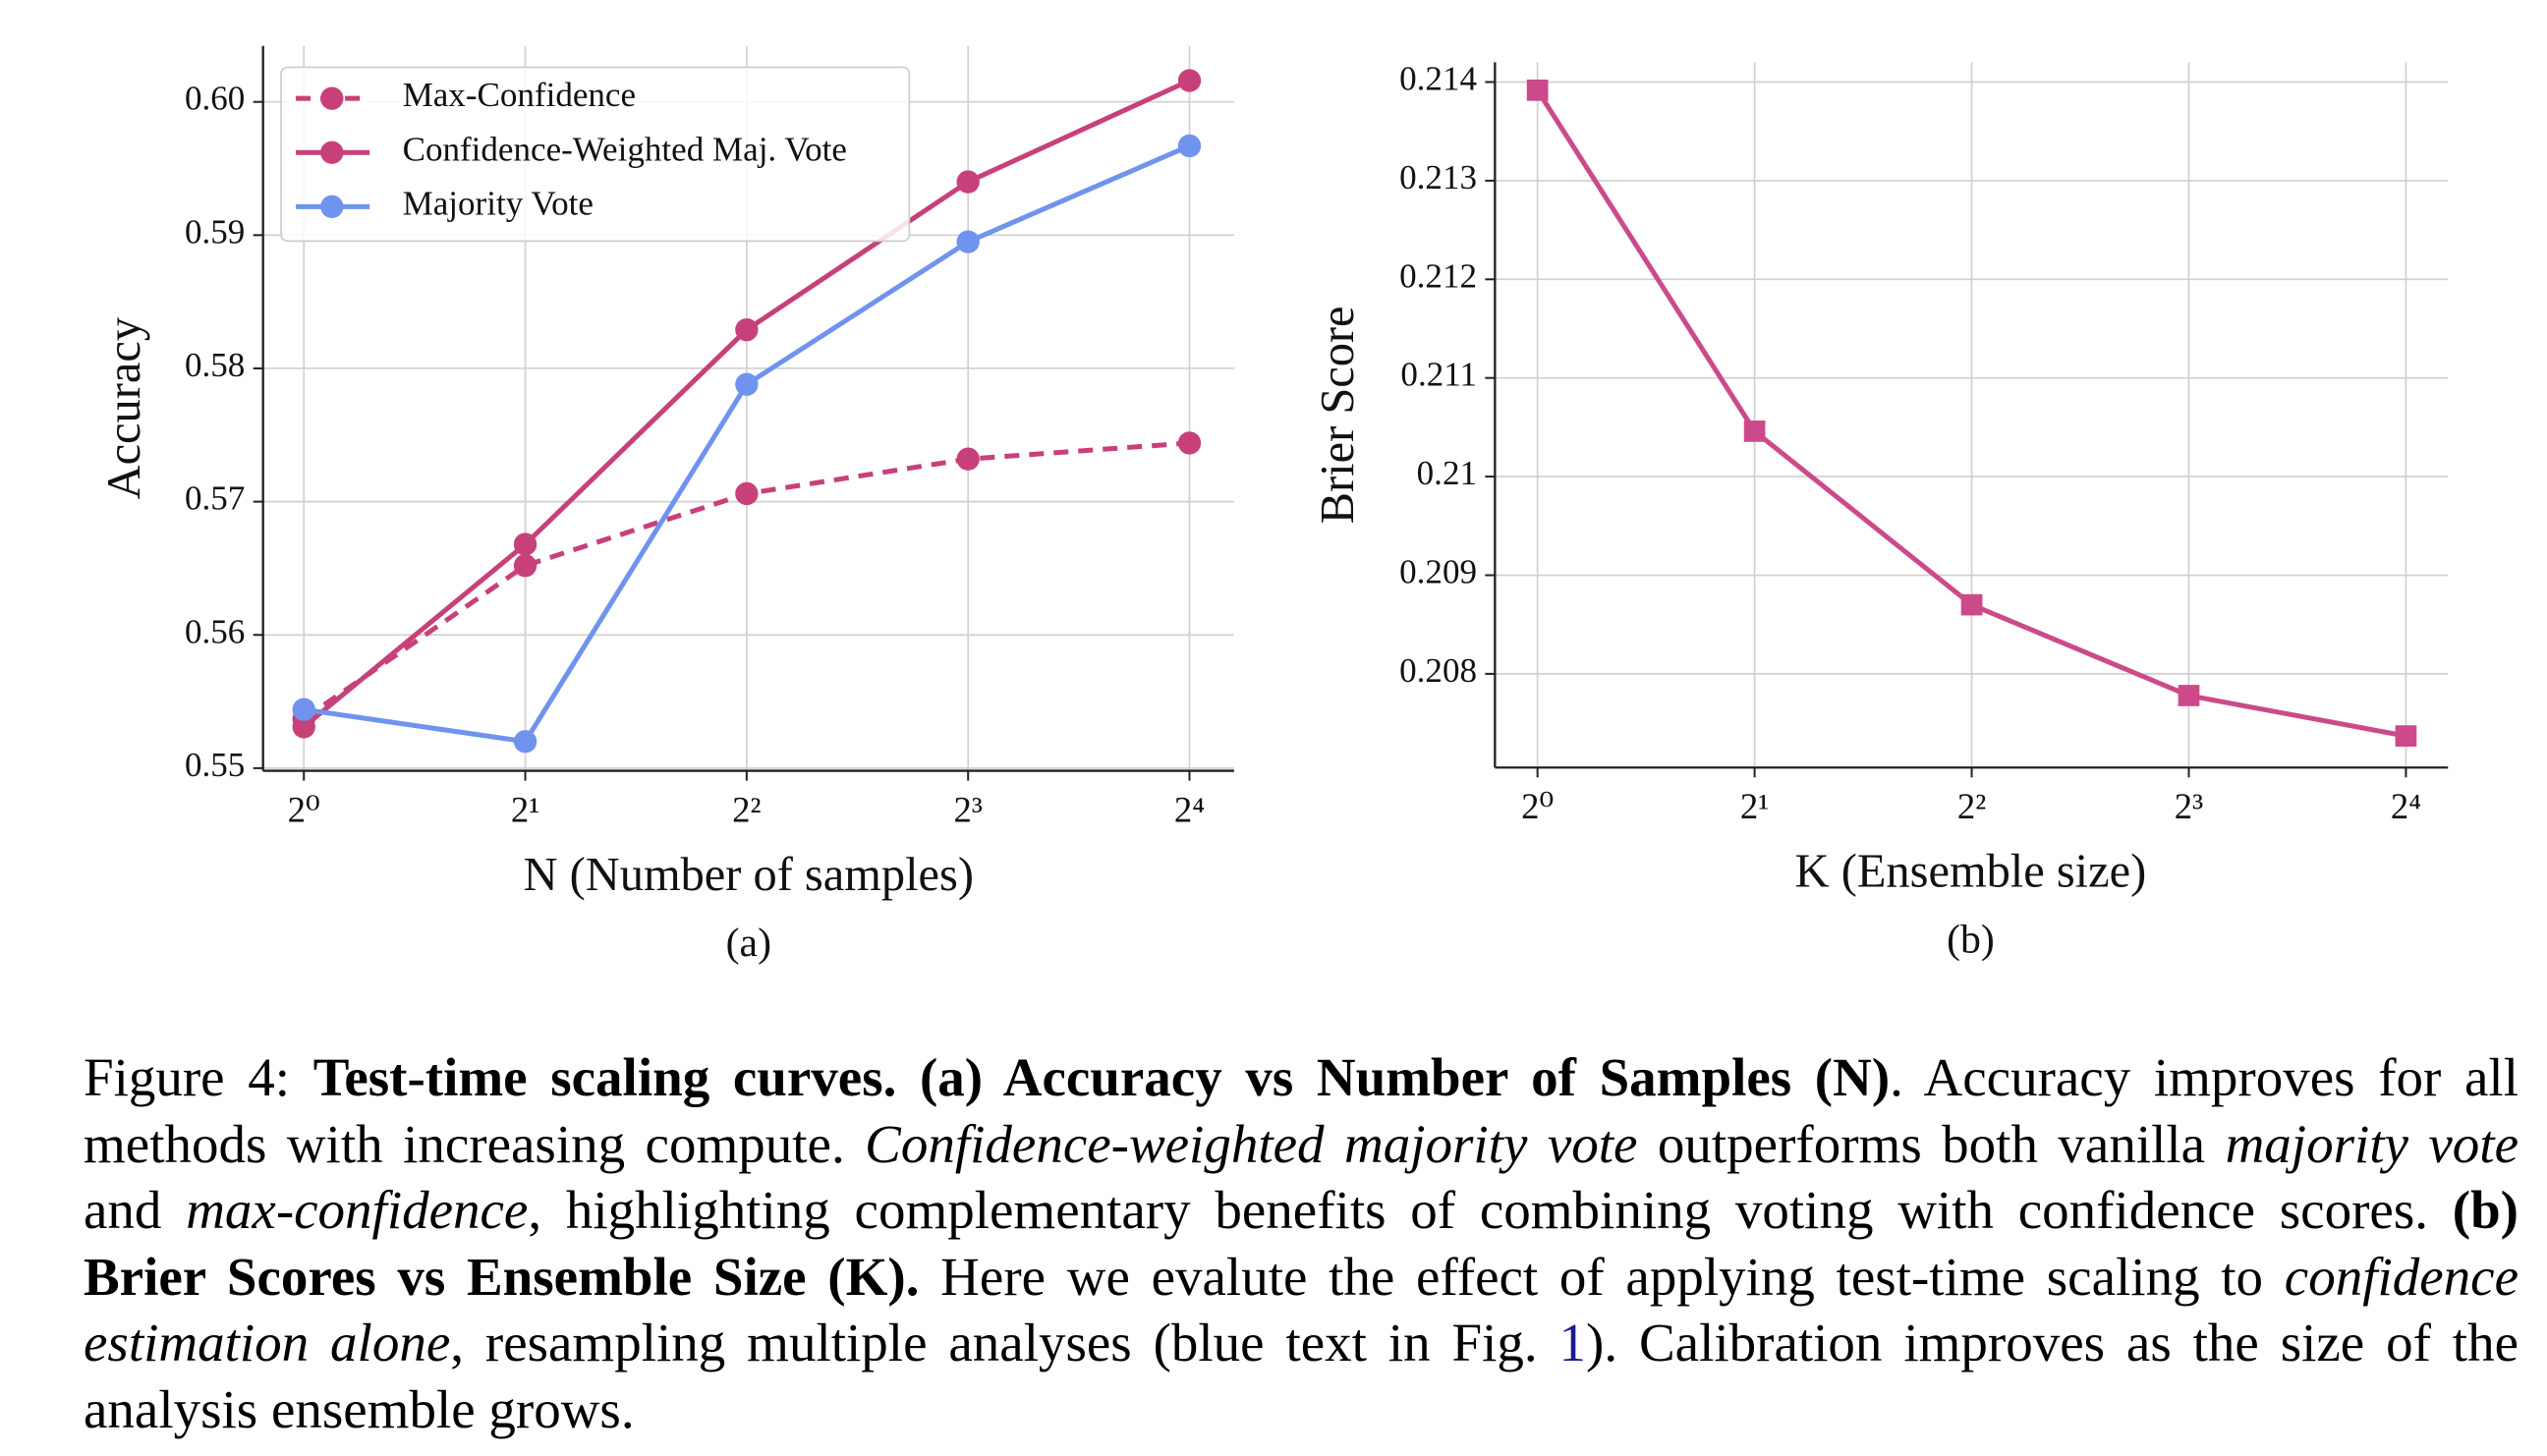 The height and width of the screenshot is (1456, 2547). I want to click on y-tick-label: 0.211, so click(1438, 375).